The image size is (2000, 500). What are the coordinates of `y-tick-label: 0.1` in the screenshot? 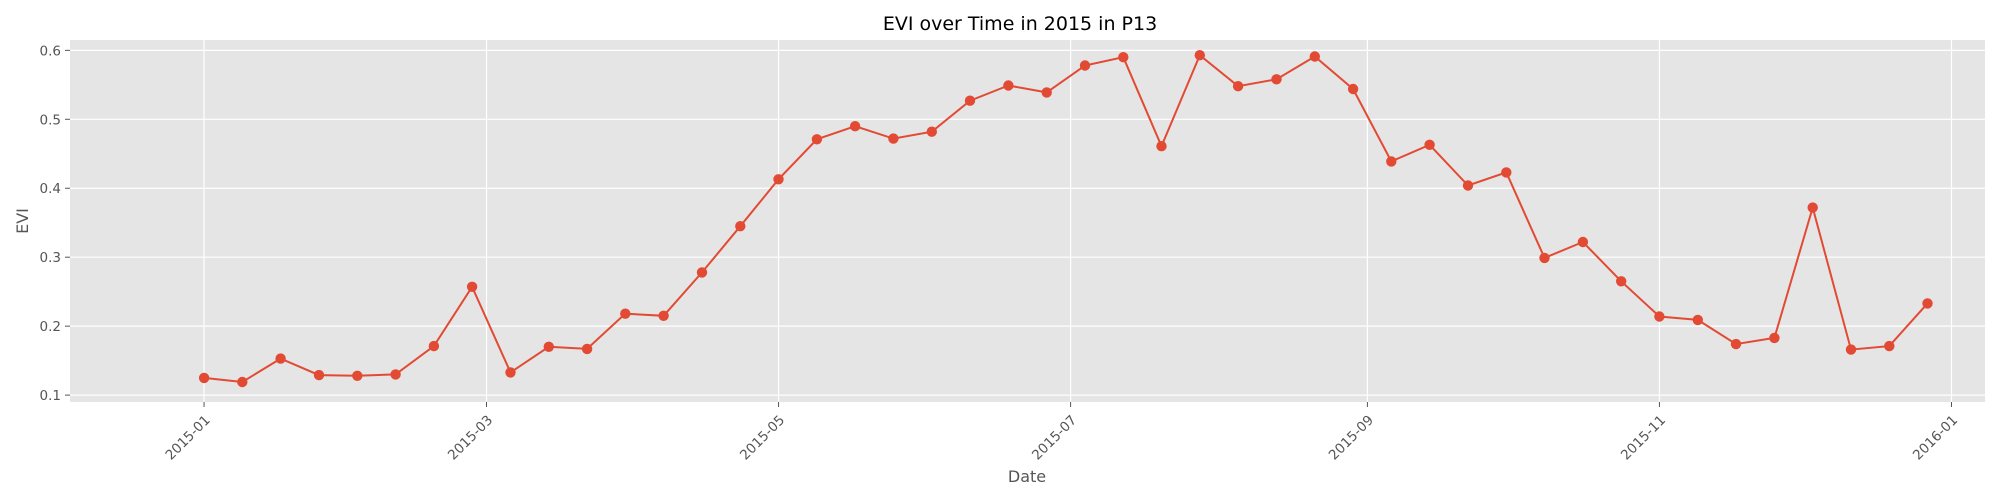 It's located at (50, 396).